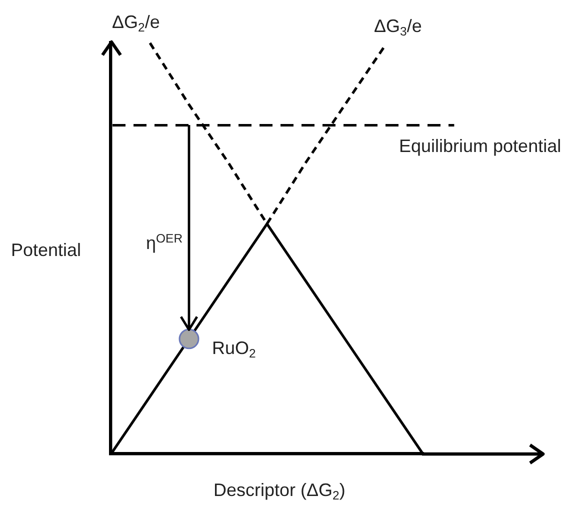 The width and height of the screenshot is (564, 507). Describe the element at coordinates (136, 23) in the screenshot. I see `series-label: ΔG$_{2}$/e` at that location.